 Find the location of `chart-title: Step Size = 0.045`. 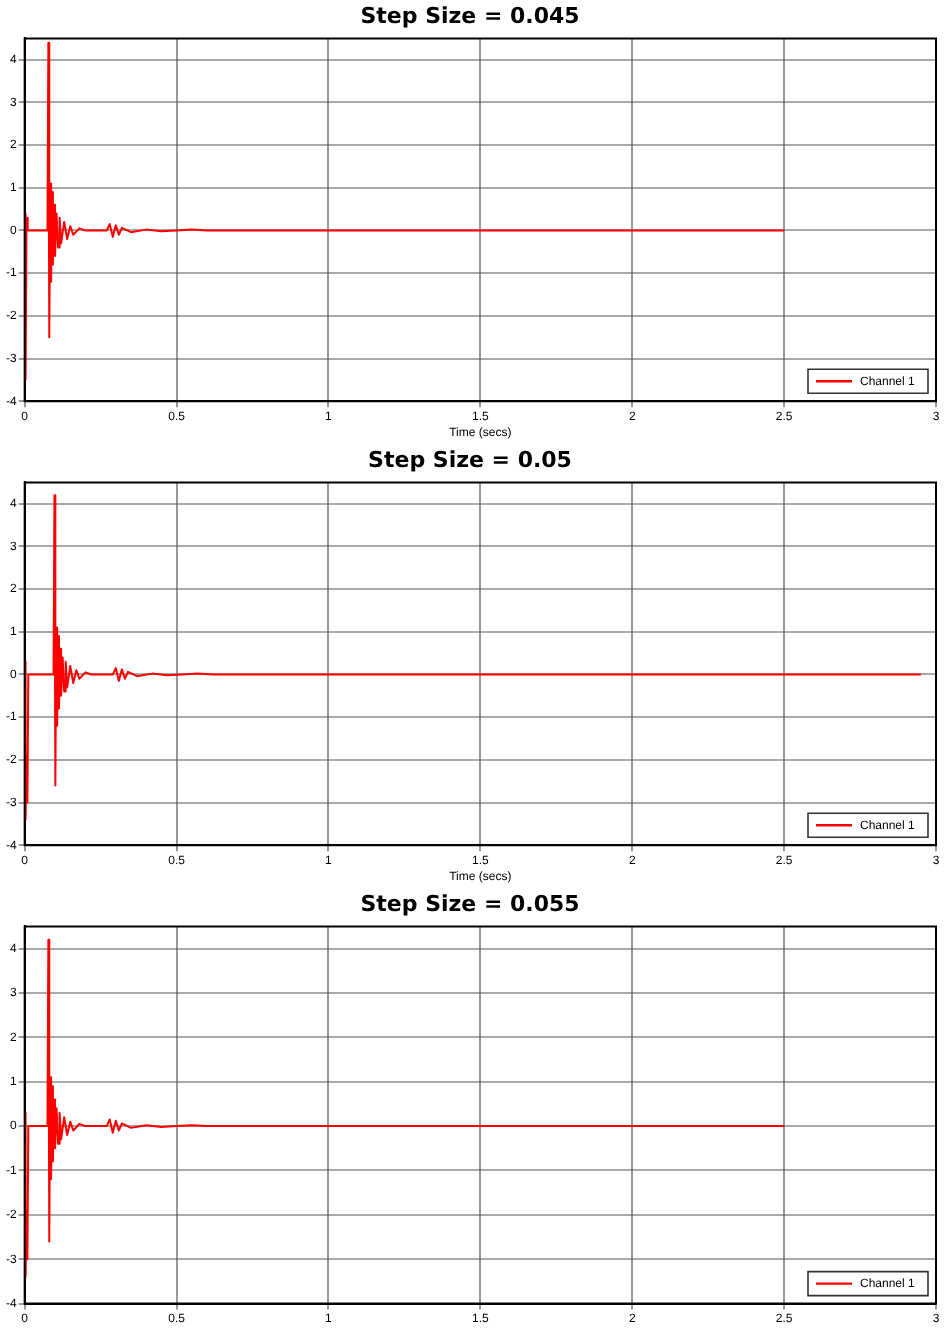

chart-title: Step Size = 0.045 is located at coordinates (470, 15).